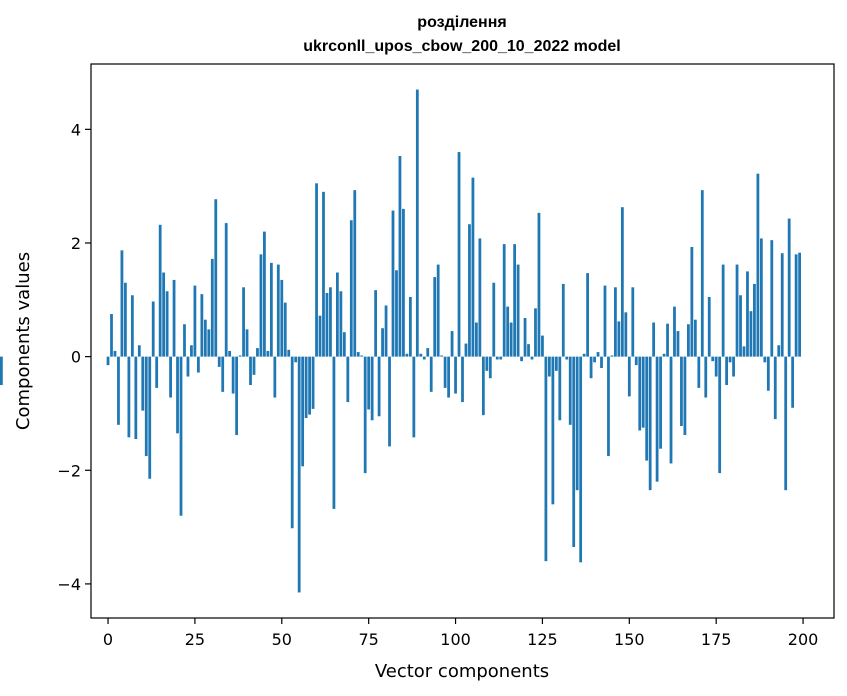  Describe the element at coordinates (76, 357) in the screenshot. I see `y-tick-label: 0` at that location.